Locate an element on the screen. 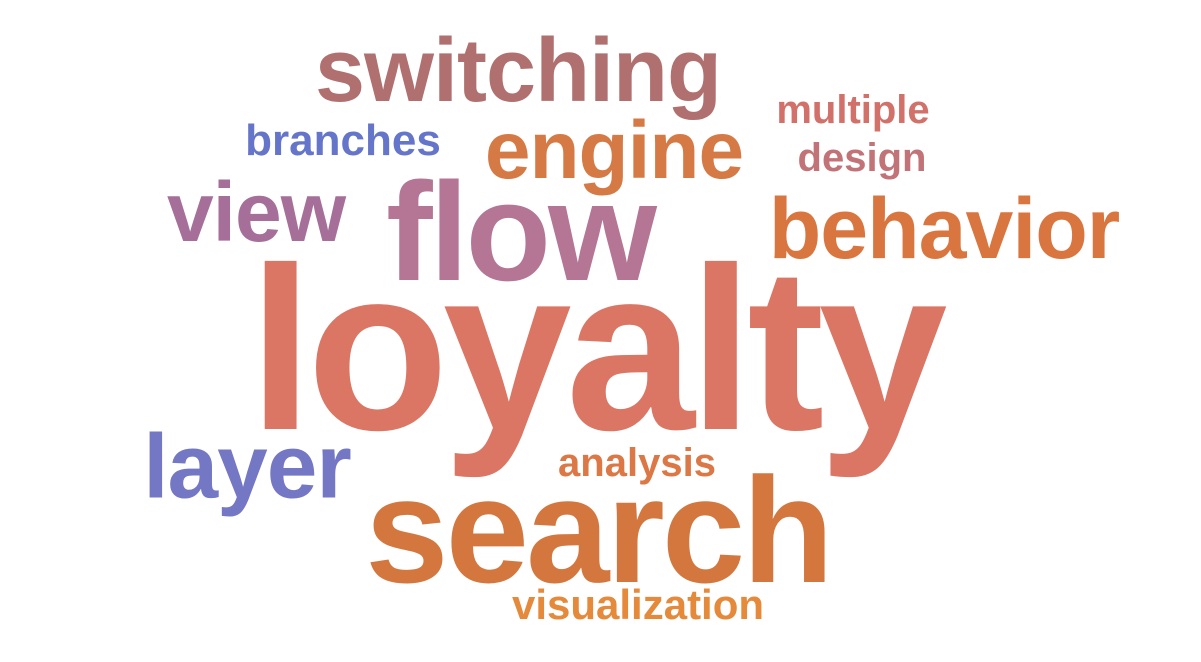  word-visualization: visualization is located at coordinates (638, 604).